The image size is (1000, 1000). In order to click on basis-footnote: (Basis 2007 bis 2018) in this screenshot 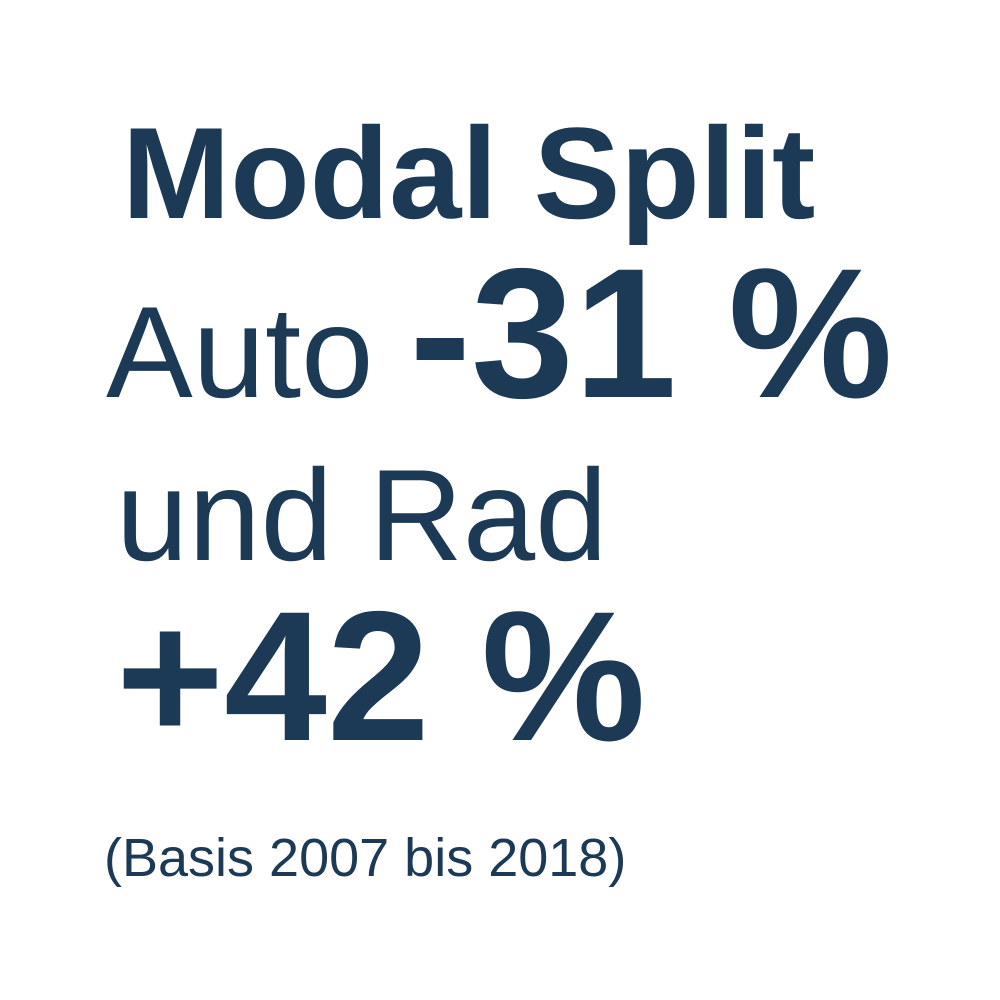, I will do `click(365, 858)`.